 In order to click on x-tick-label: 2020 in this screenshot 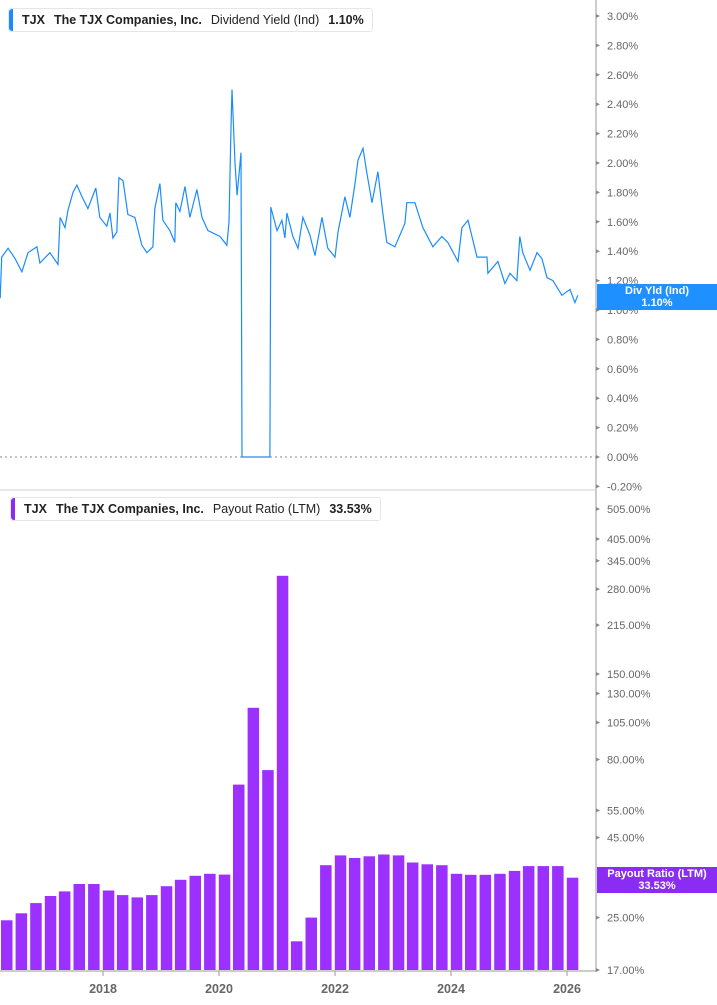, I will do `click(219, 989)`.